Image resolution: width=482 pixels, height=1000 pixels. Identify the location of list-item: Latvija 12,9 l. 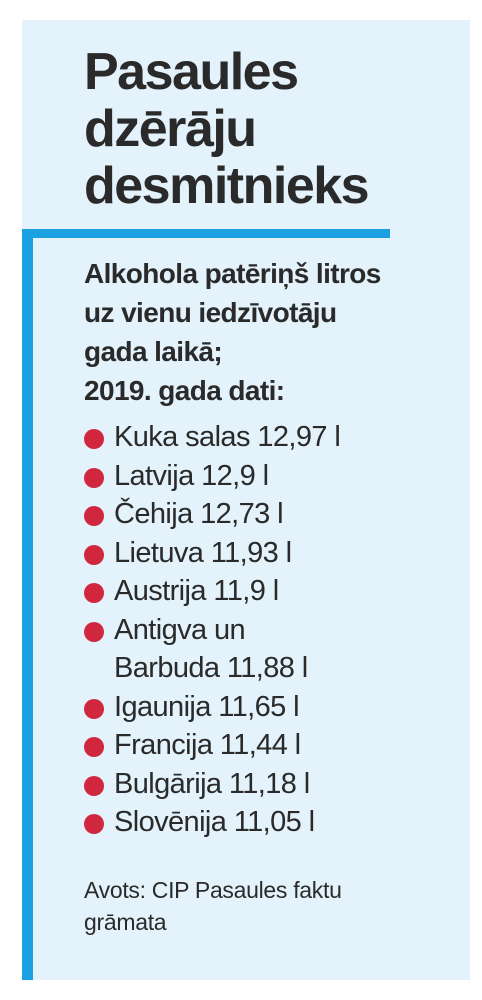
(212, 476).